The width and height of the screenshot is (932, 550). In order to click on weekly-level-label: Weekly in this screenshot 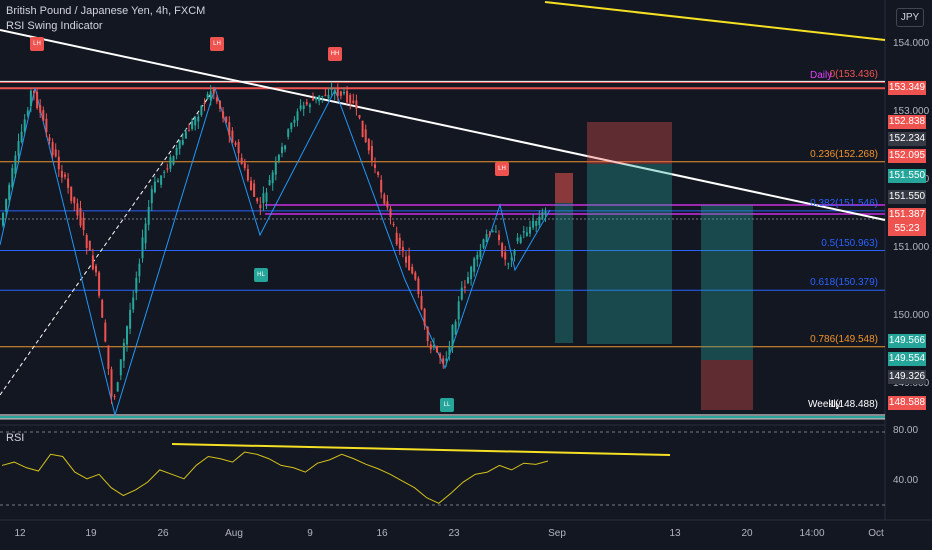, I will do `click(824, 404)`.